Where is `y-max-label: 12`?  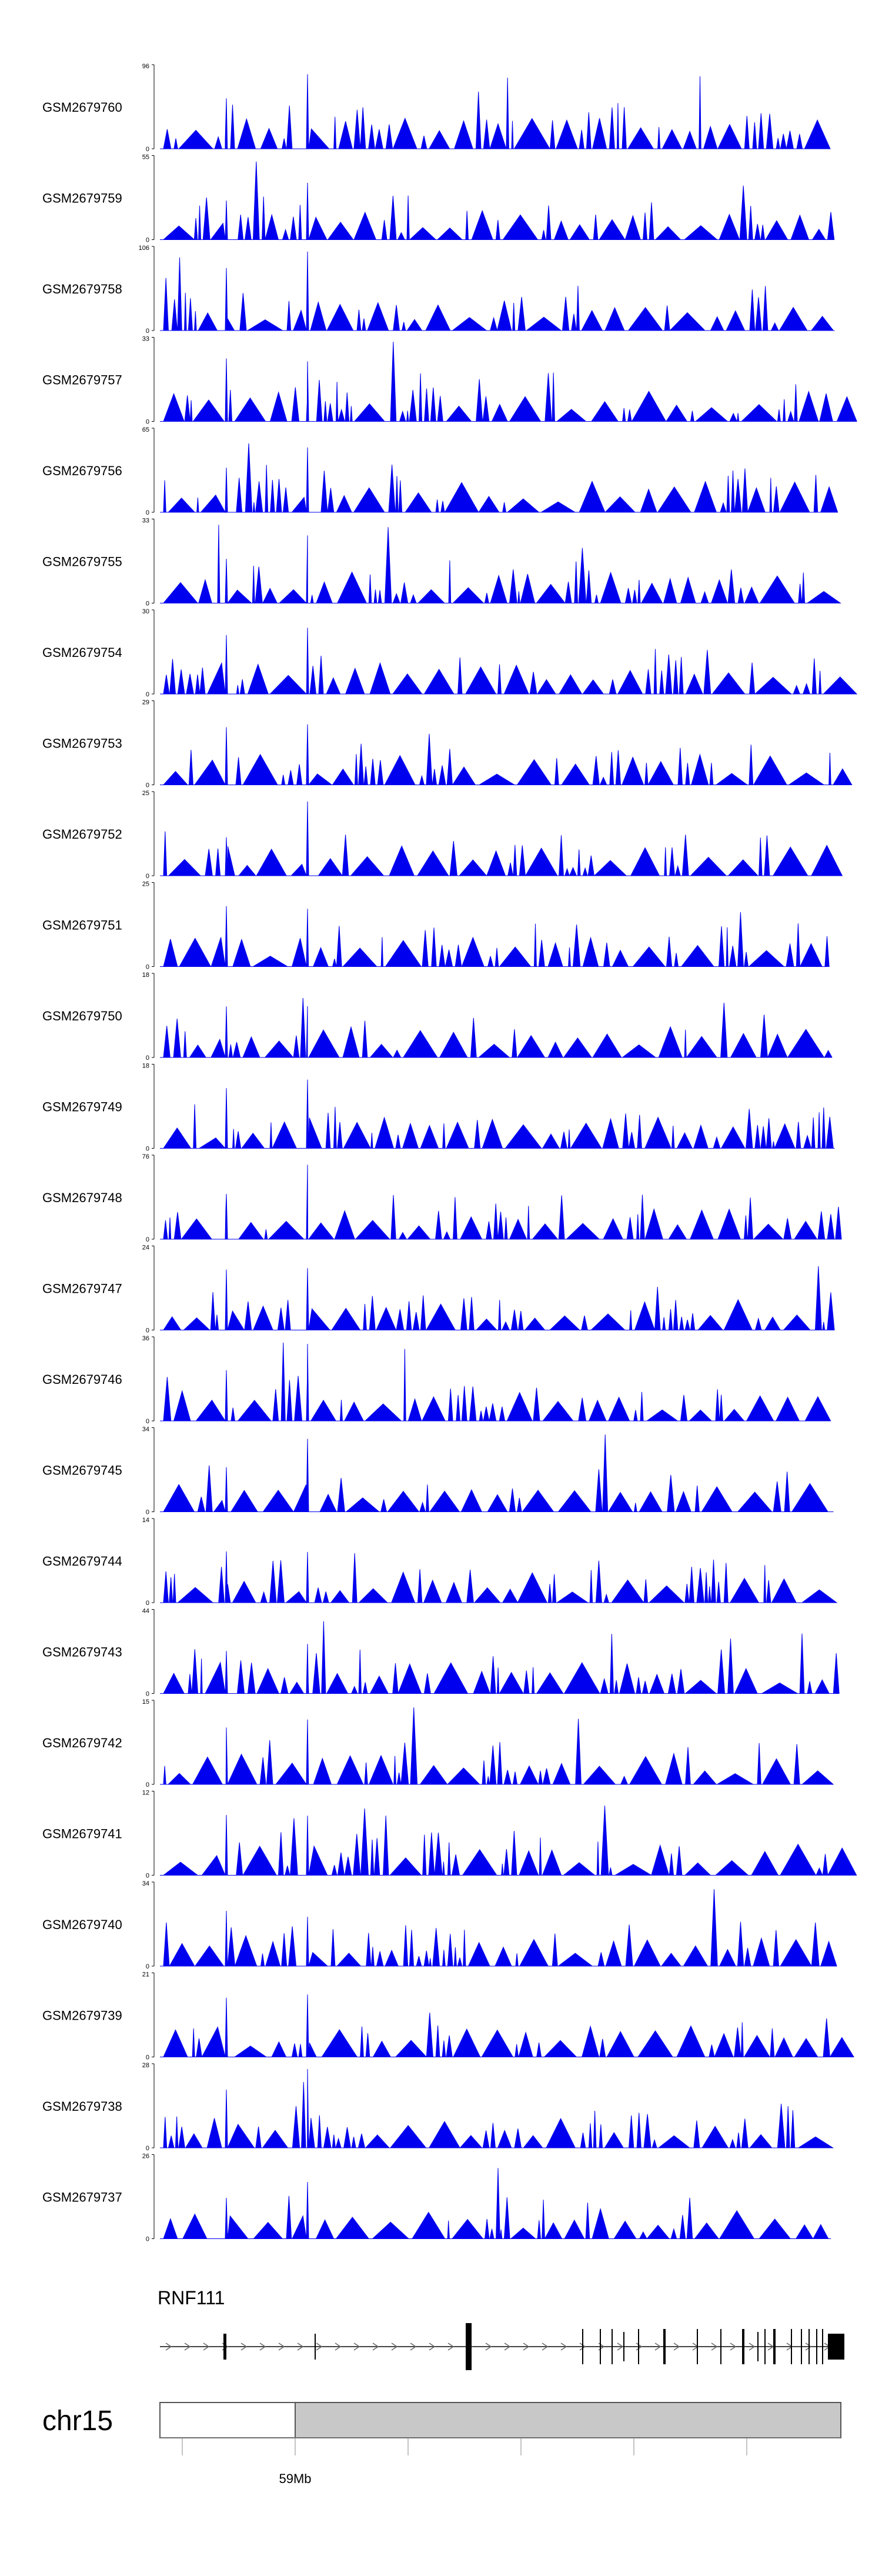
y-max-label: 12 is located at coordinates (145, 1793).